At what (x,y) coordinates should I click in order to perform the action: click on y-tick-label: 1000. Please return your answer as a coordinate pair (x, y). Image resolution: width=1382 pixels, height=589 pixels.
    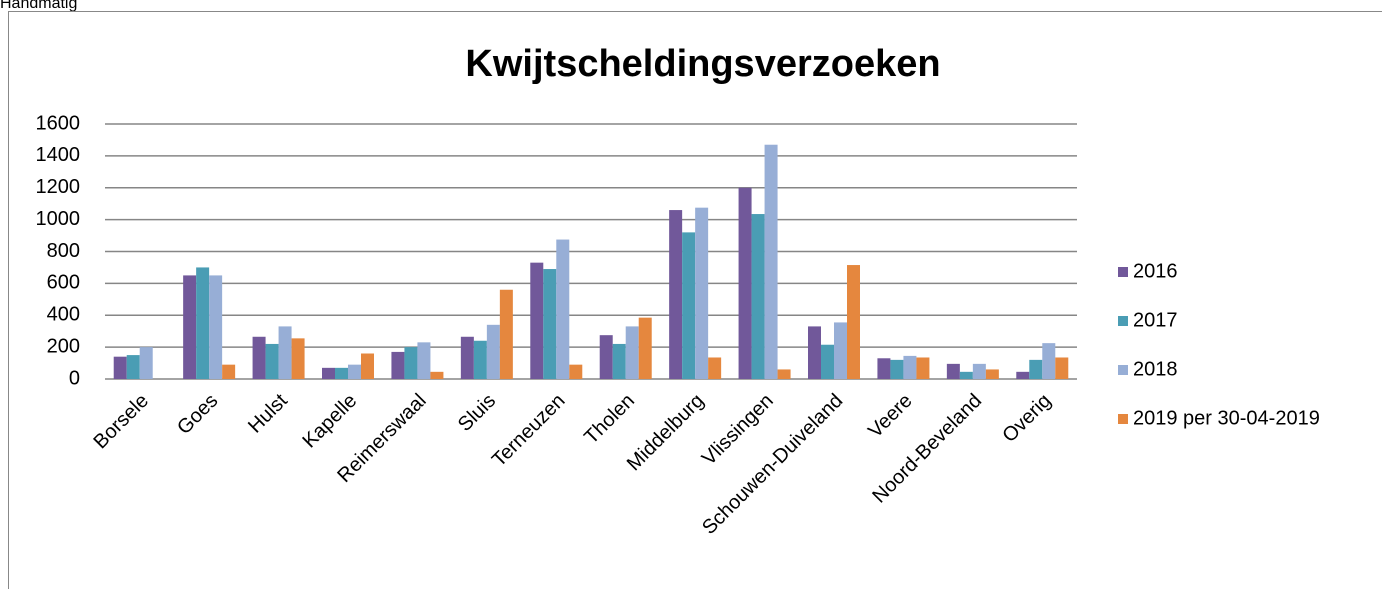
    Looking at the image, I should click on (58, 219).